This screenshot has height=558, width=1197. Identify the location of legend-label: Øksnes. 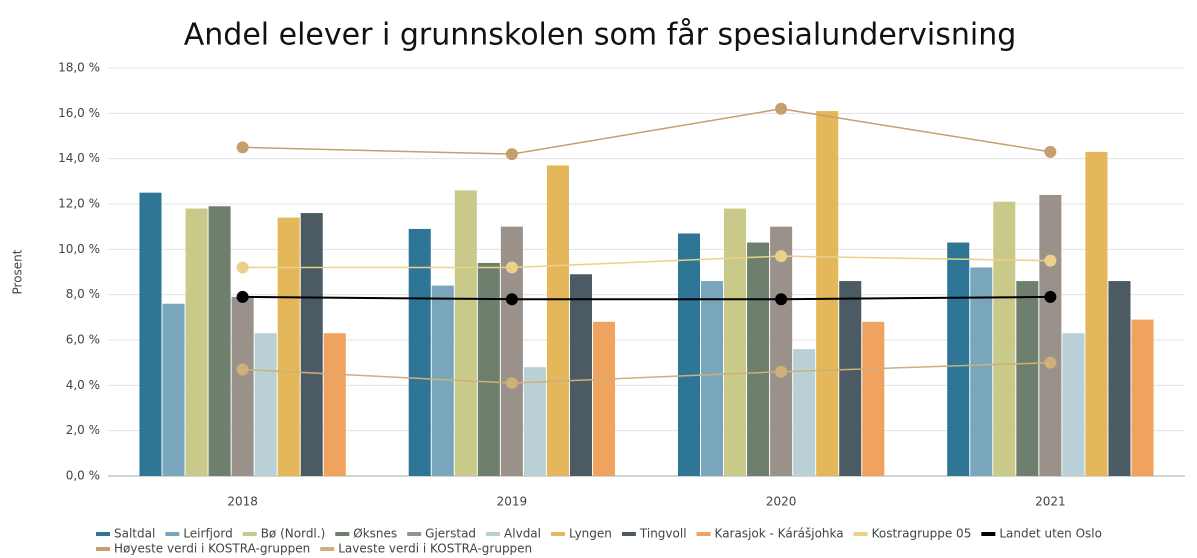
(375, 534).